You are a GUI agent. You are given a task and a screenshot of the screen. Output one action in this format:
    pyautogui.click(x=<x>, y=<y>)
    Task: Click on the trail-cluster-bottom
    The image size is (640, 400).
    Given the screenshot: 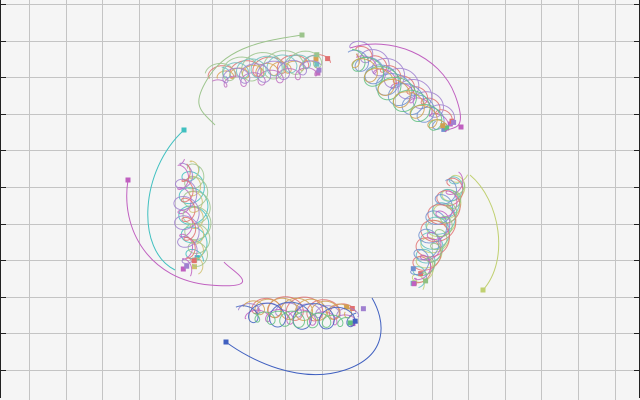 What is the action you would take?
    pyautogui.click(x=300, y=313)
    